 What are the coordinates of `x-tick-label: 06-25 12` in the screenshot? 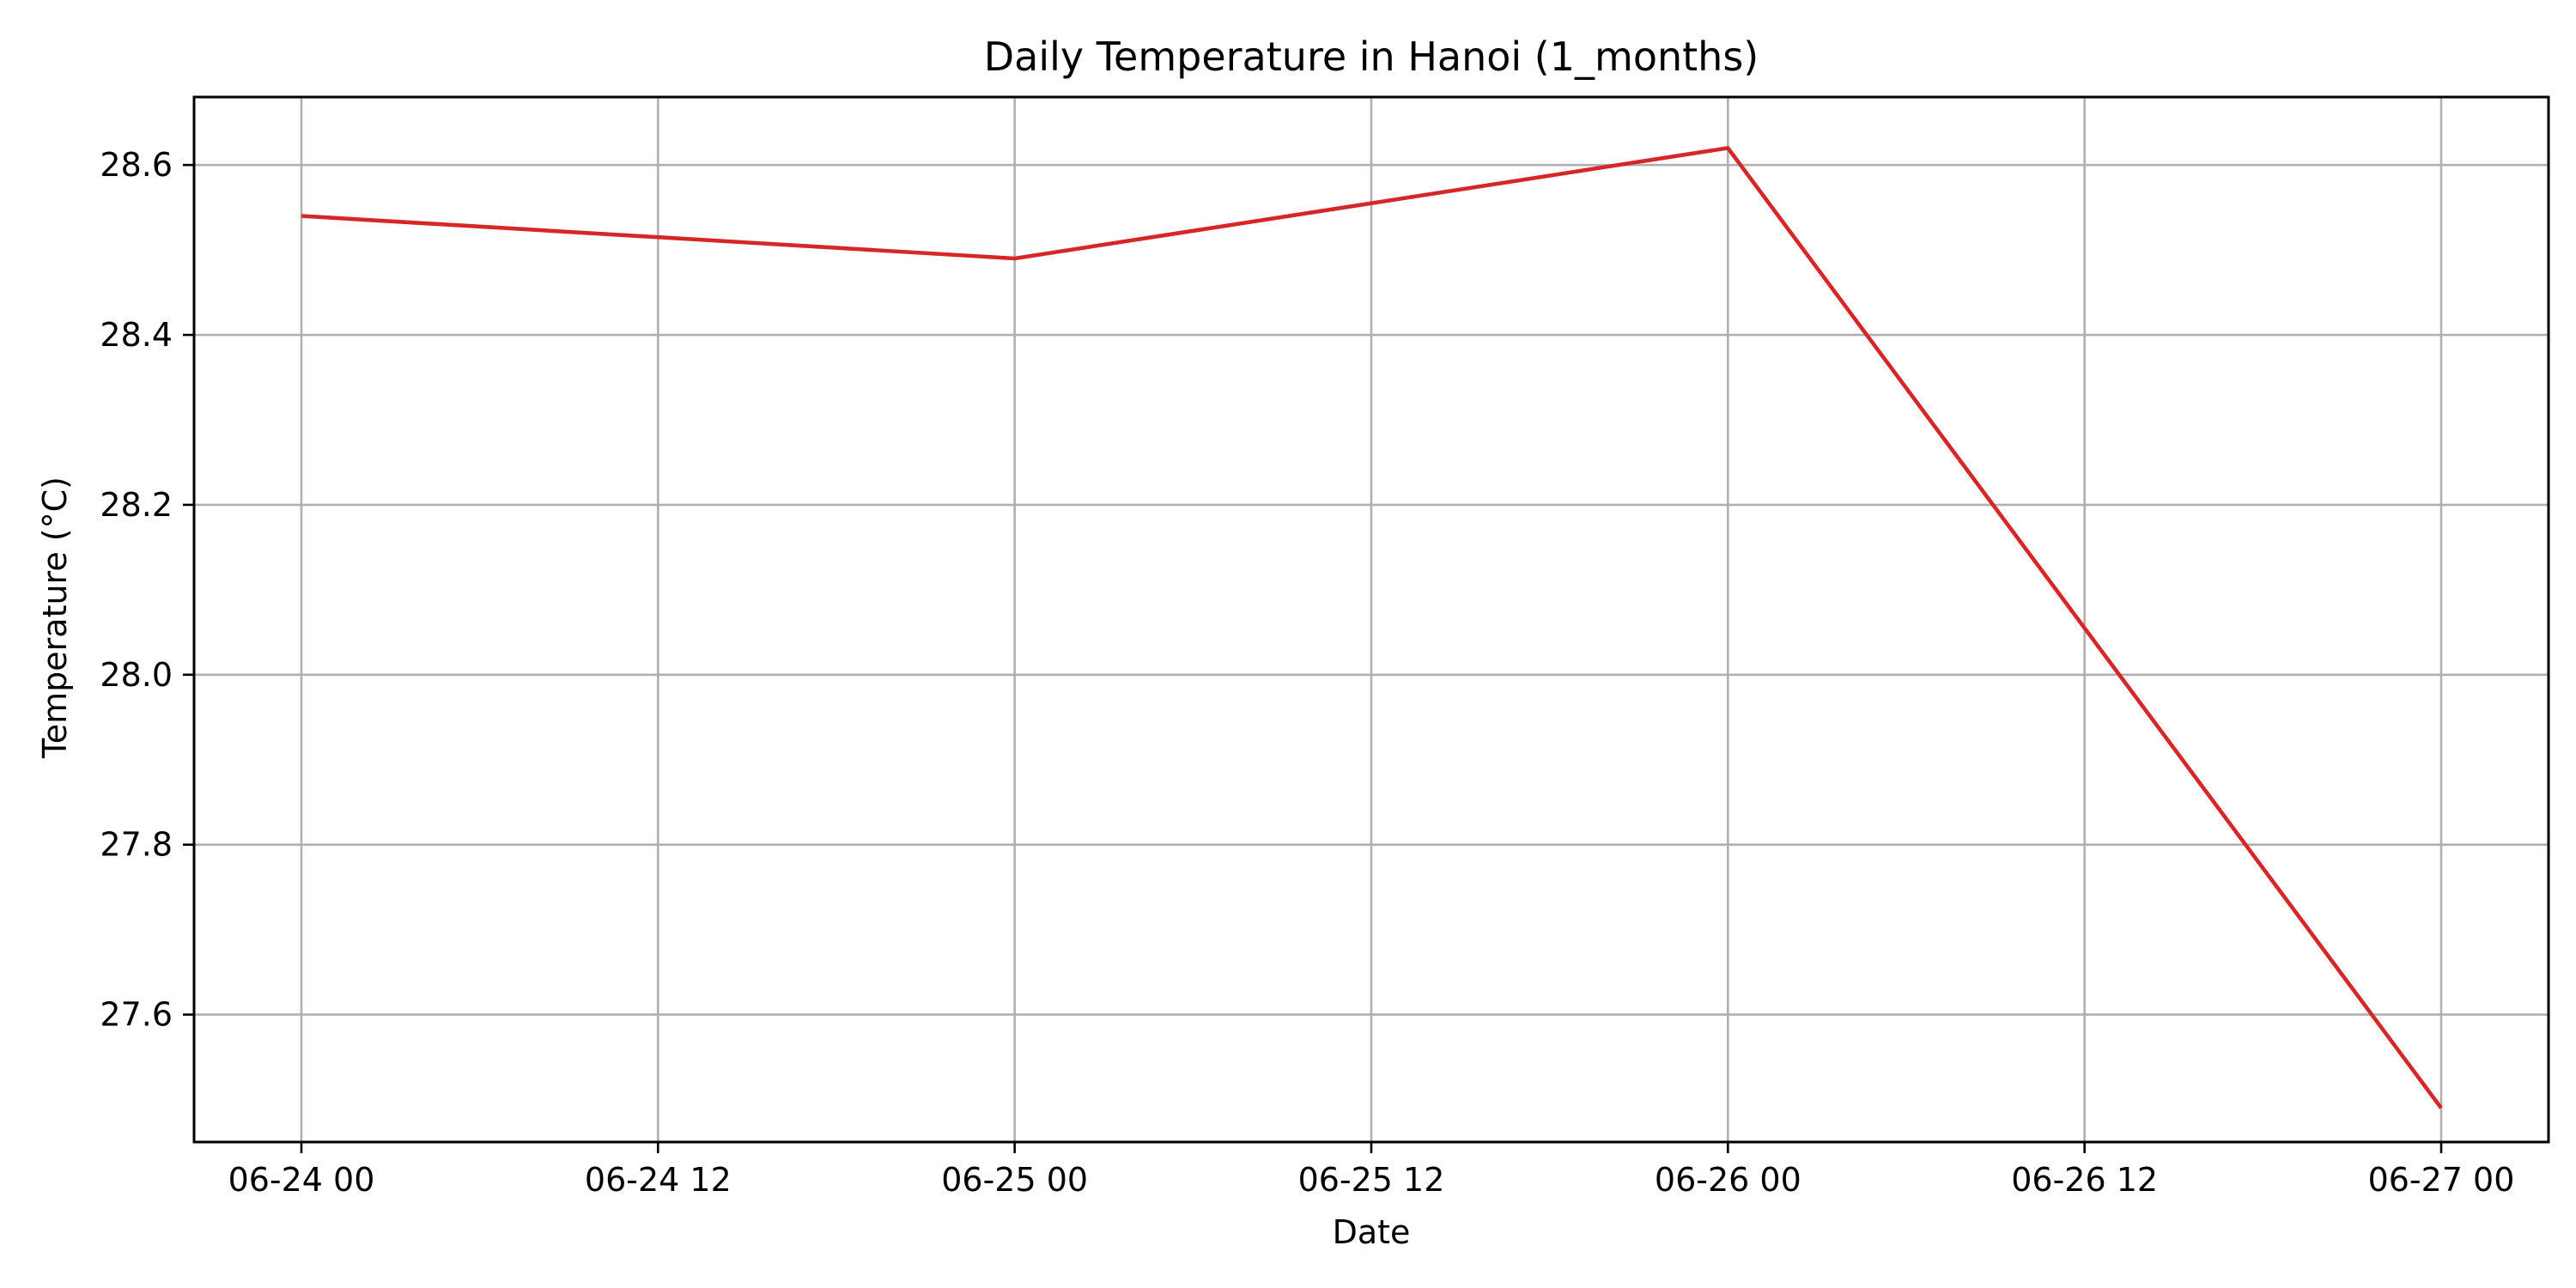 It's located at (1371, 1180).